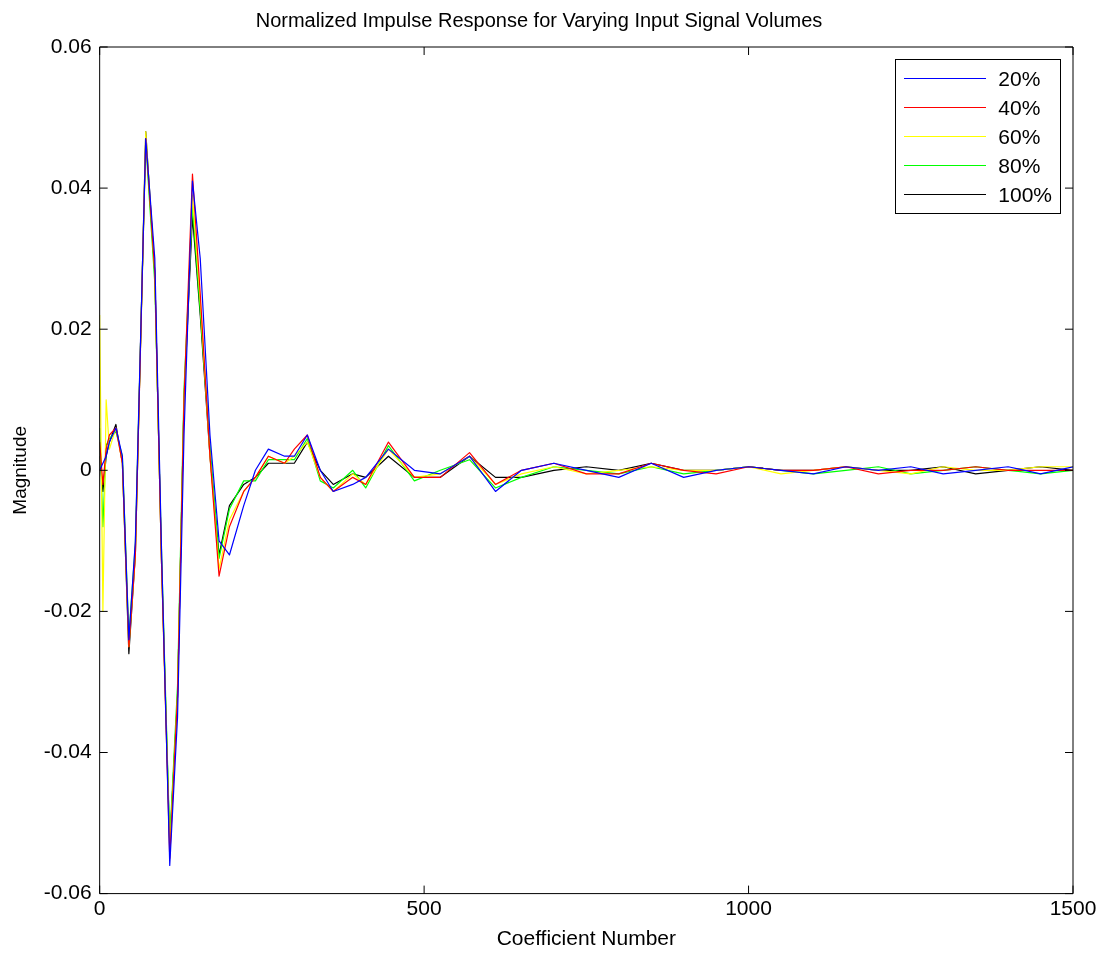  What do you see at coordinates (71, 186) in the screenshot?
I see `y-tick-label: 0.04` at bounding box center [71, 186].